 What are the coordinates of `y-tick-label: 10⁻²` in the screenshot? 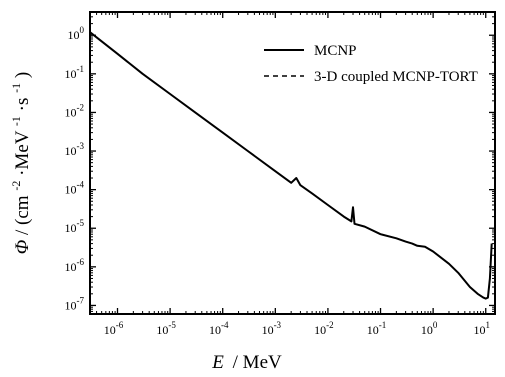 It's located at (75, 110).